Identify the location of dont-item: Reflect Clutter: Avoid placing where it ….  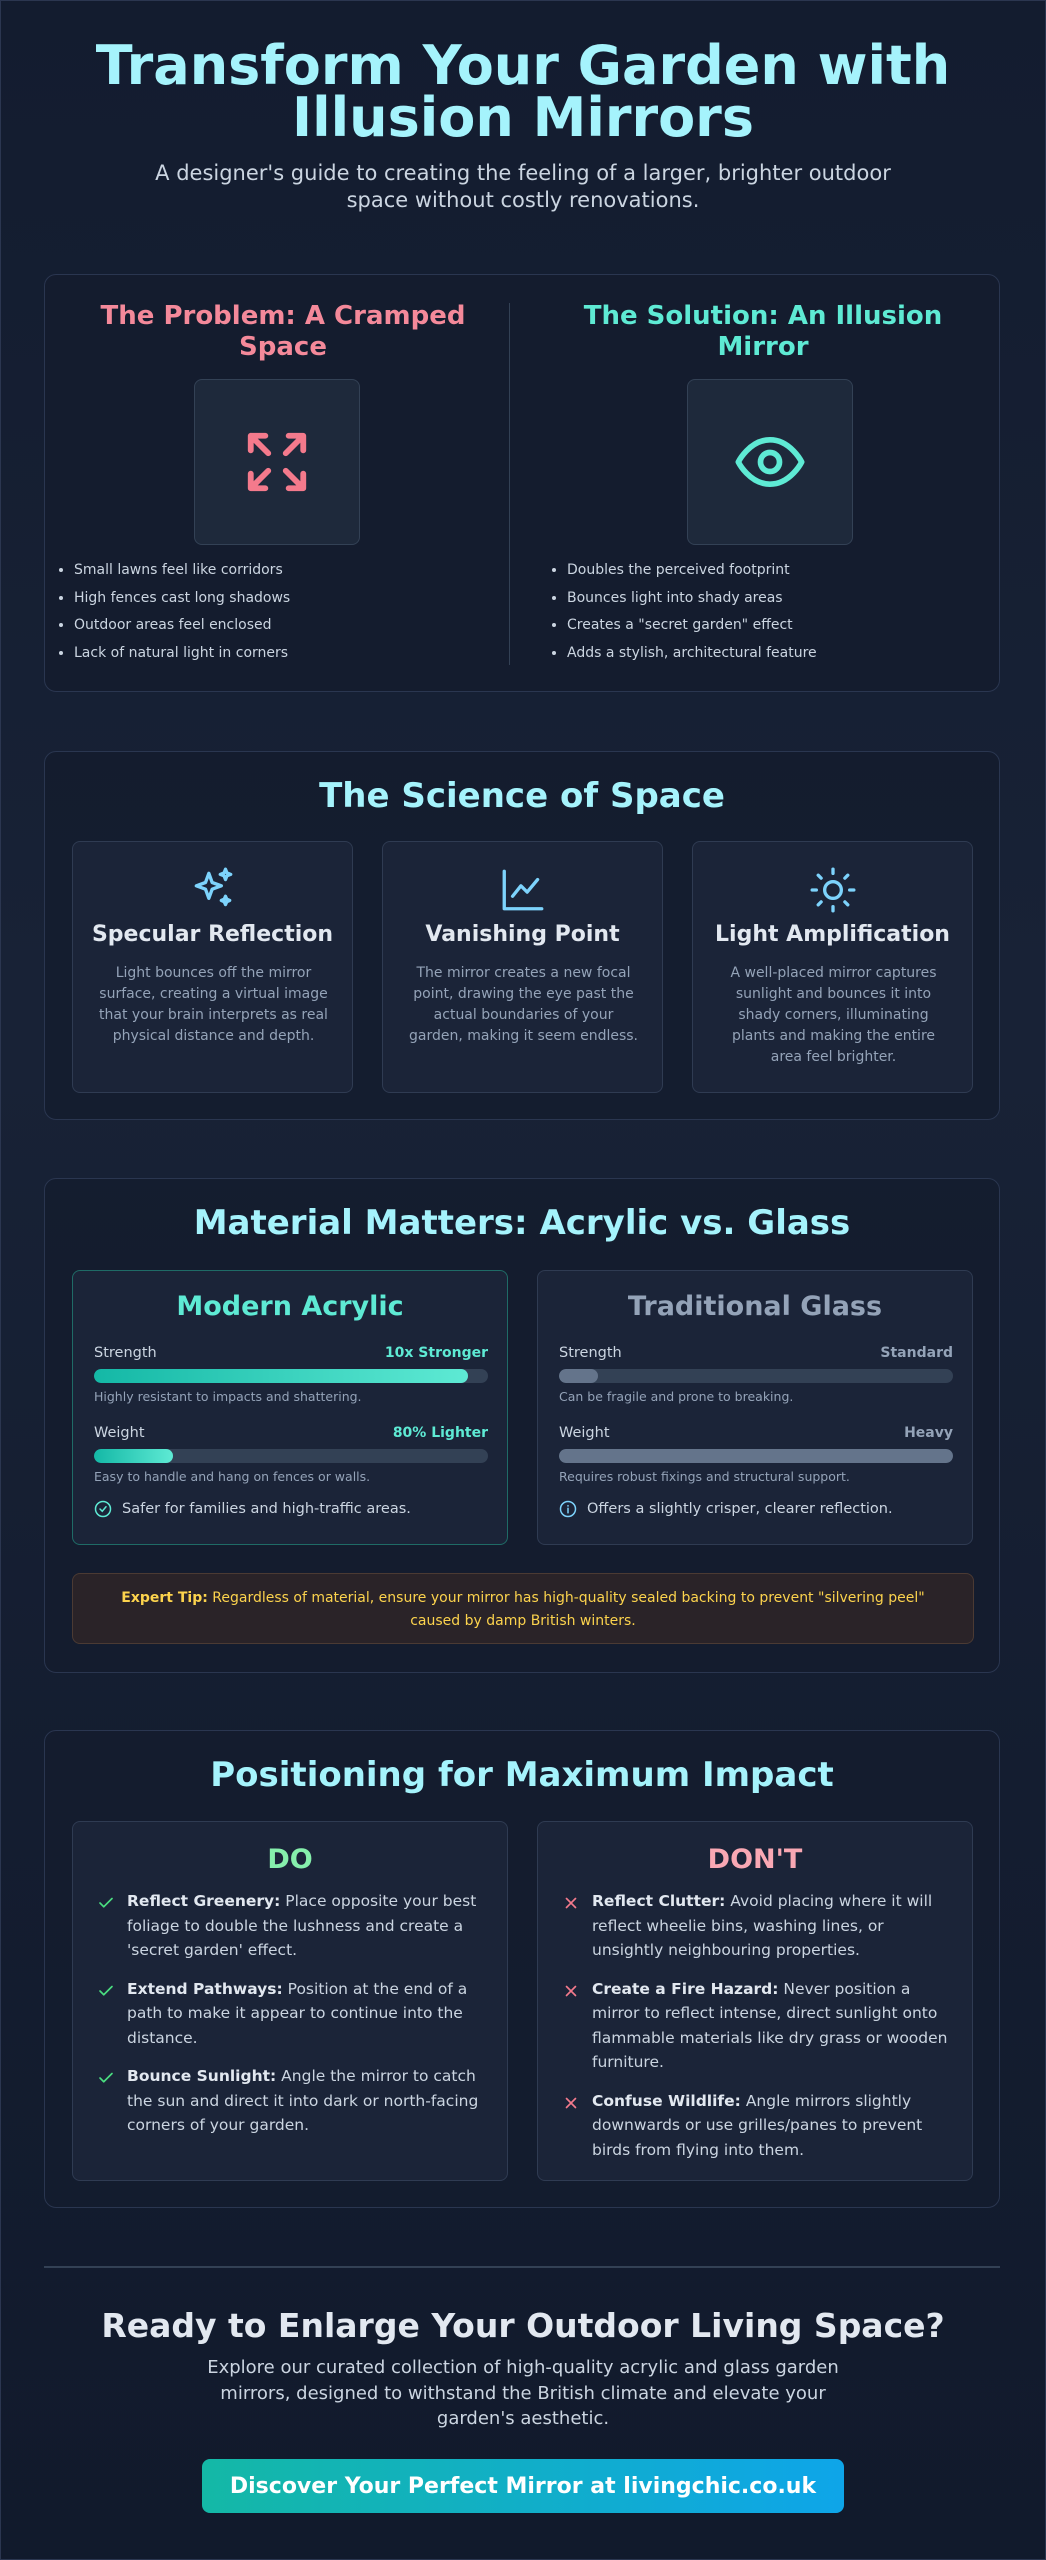
(760, 1926).